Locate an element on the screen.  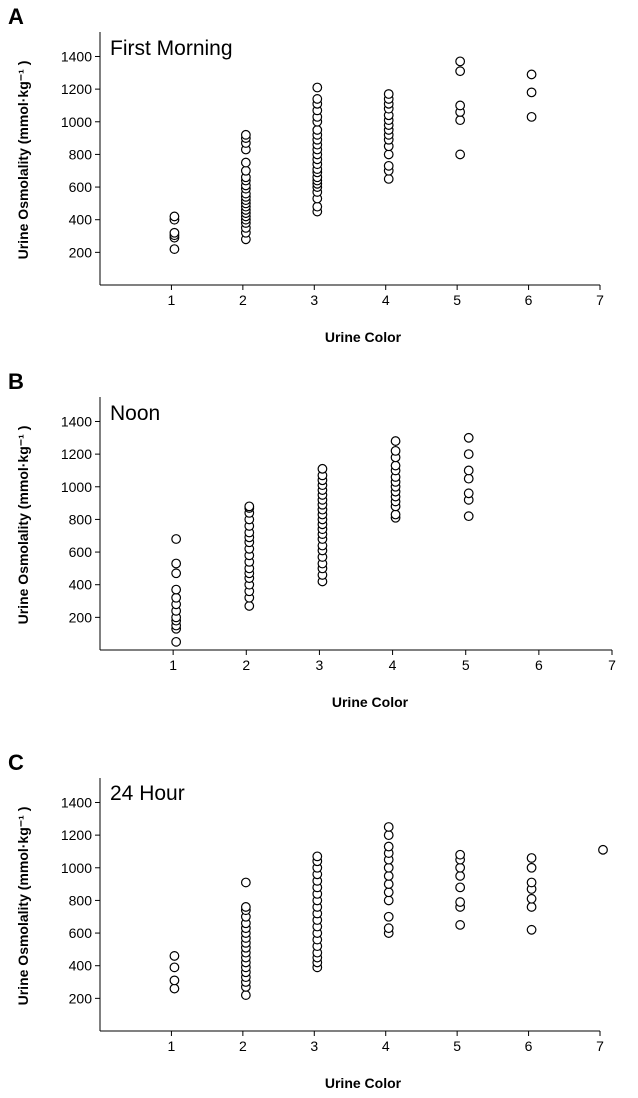
chart-title: 24 Hour is located at coordinates (147, 793).